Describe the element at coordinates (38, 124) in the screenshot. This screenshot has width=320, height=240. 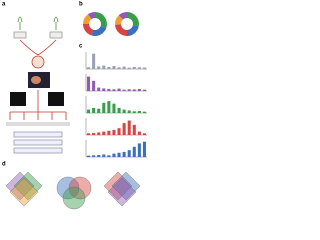
I see `tube-row` at that location.